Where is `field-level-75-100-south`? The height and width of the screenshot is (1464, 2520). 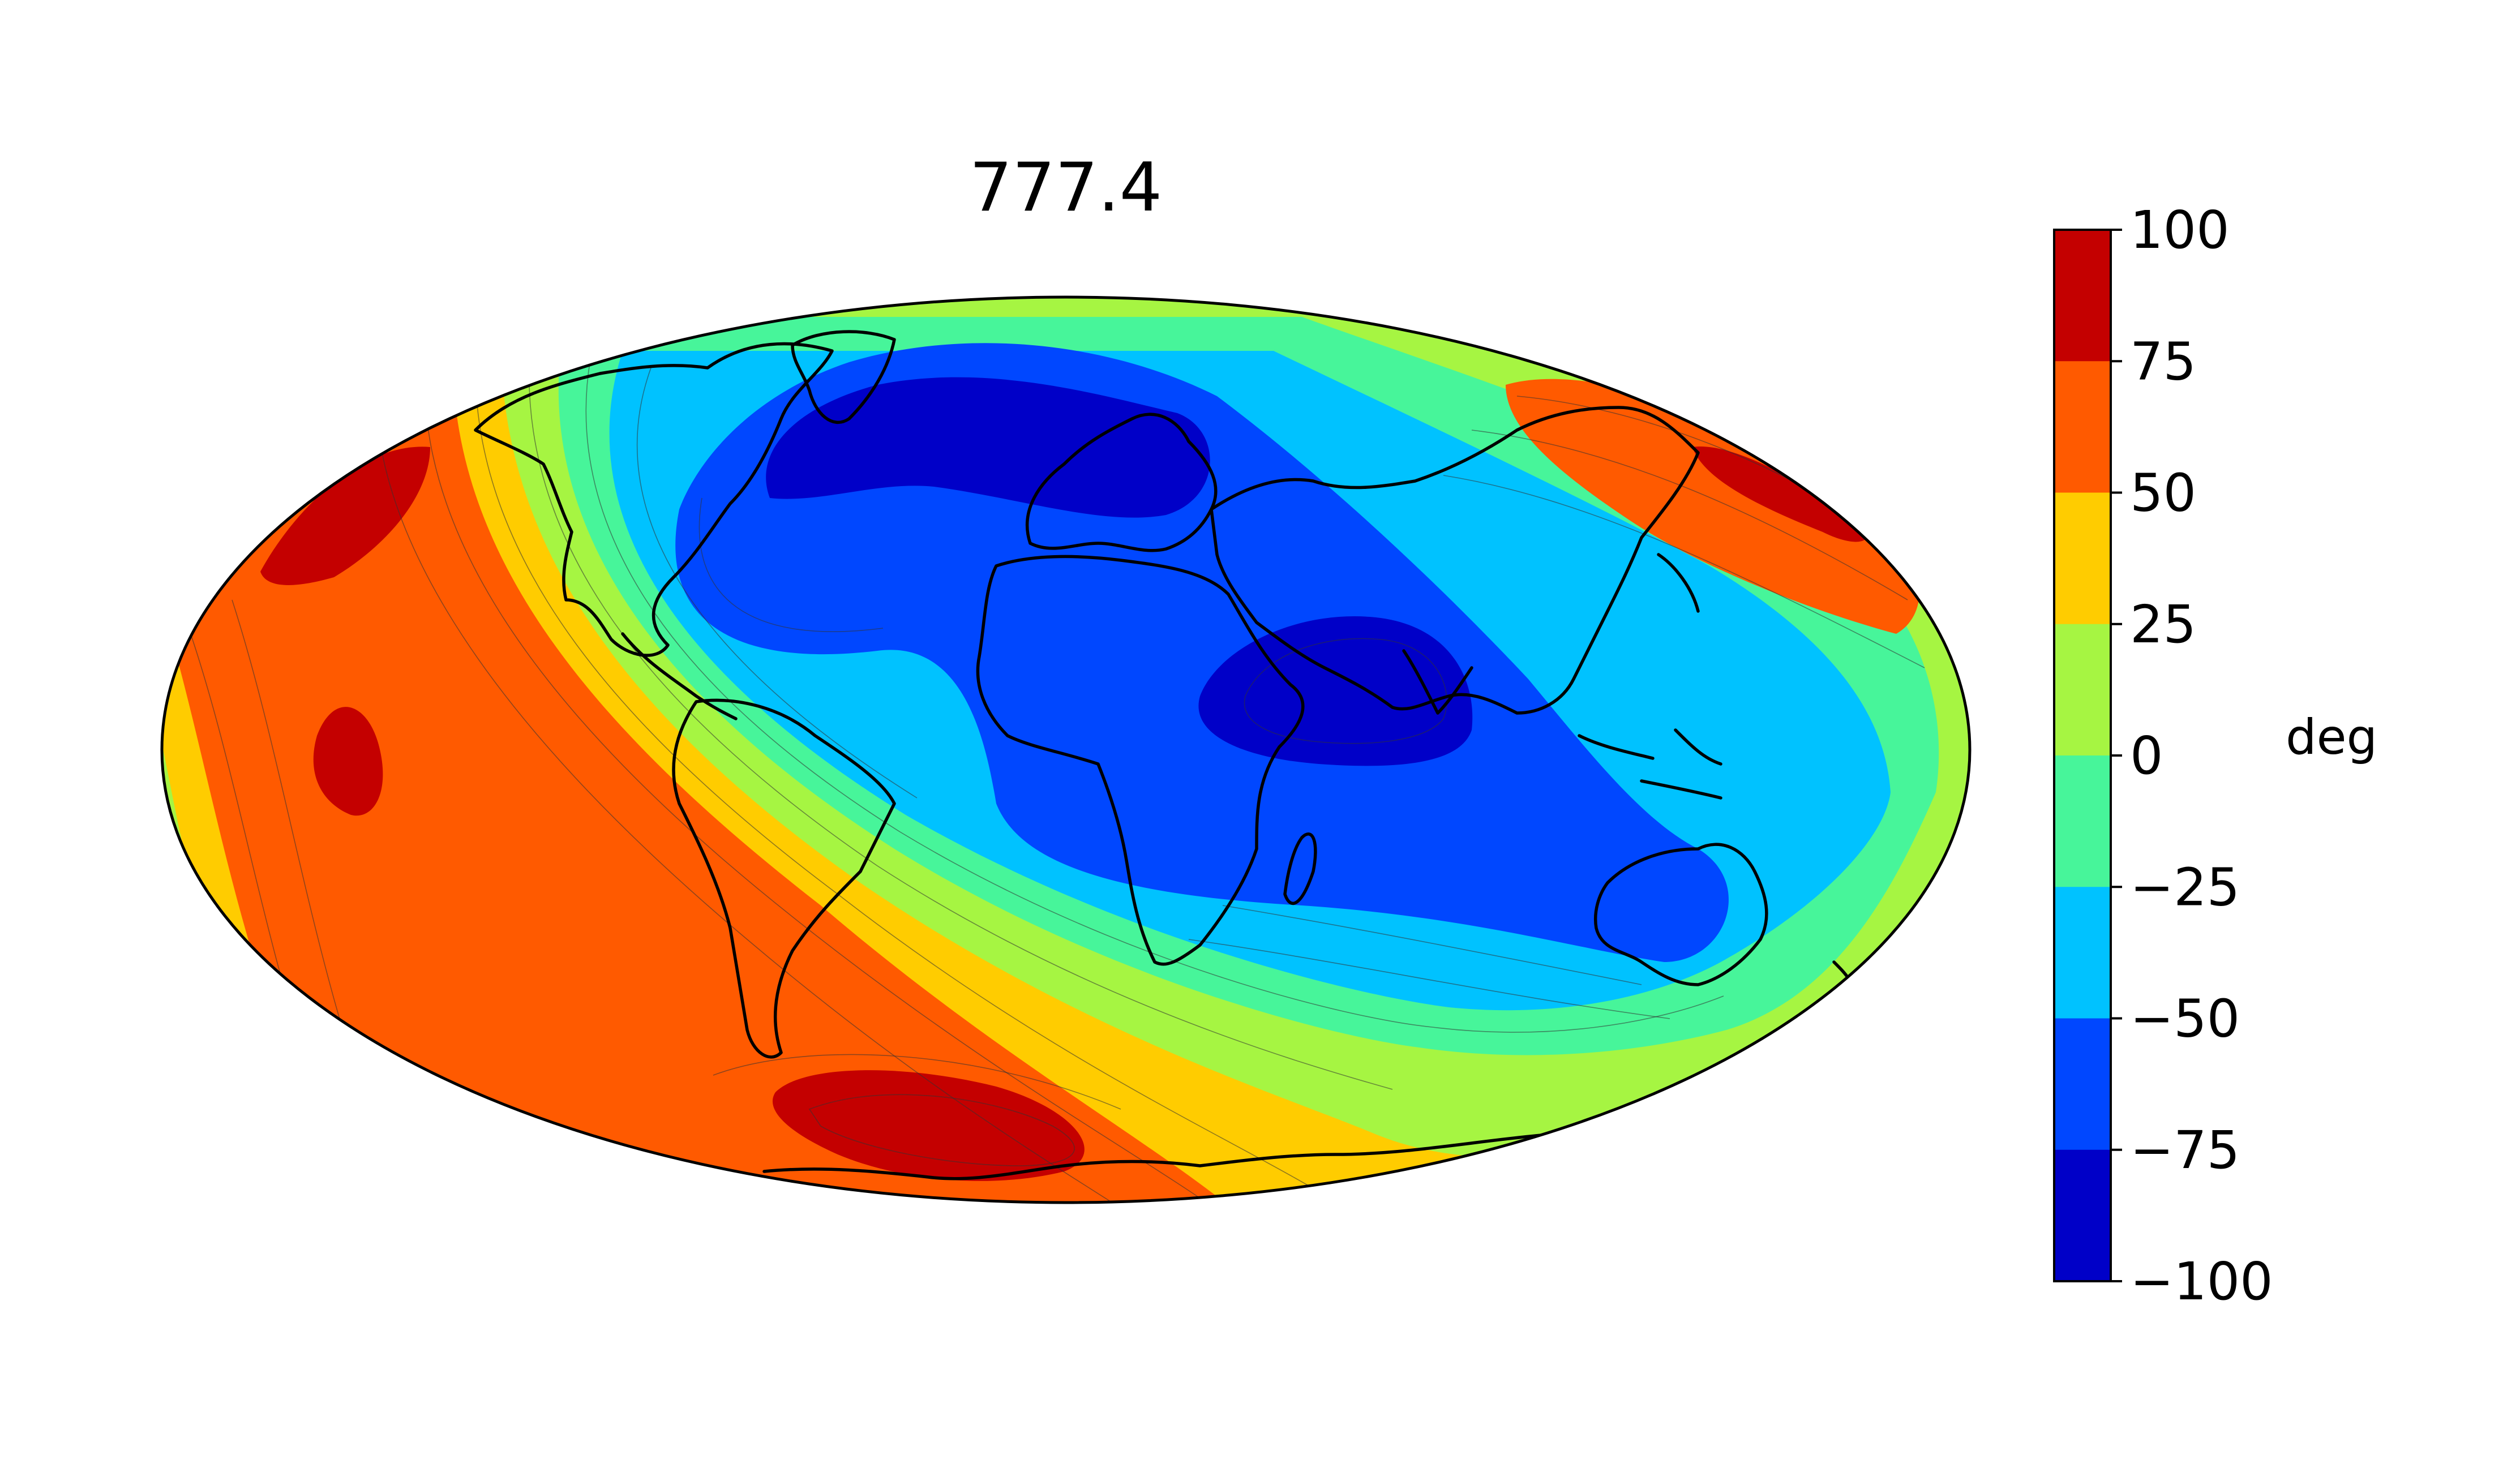 field-level-75-100-south is located at coordinates (928, 1125).